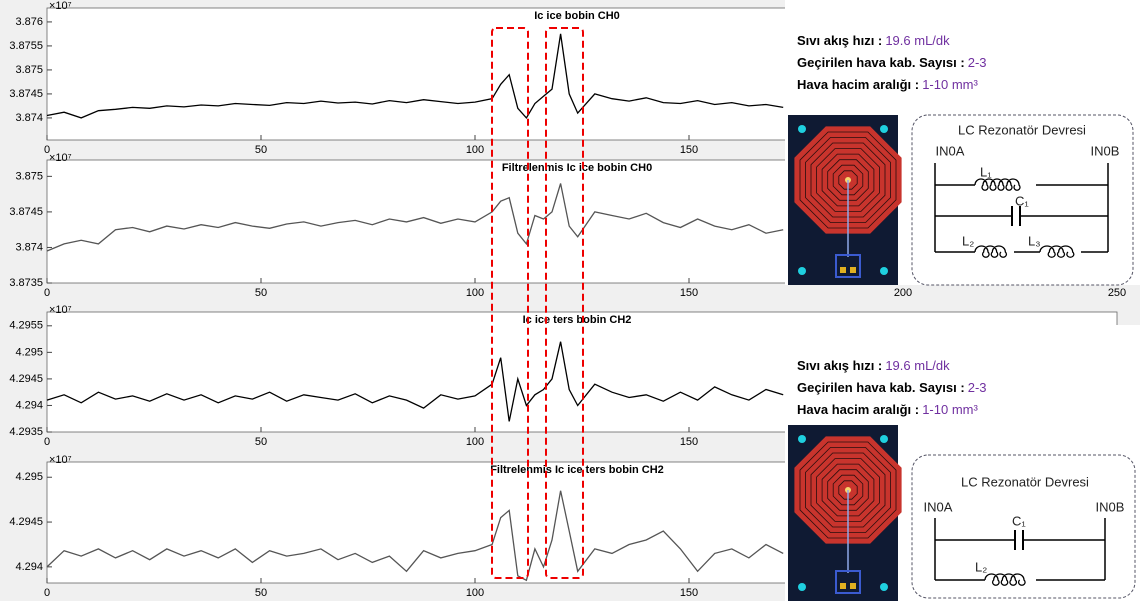 Image resolution: width=1140 pixels, height=606 pixels. Describe the element at coordinates (26, 326) in the screenshot. I see `y-tick-label: 4.2955` at that location.